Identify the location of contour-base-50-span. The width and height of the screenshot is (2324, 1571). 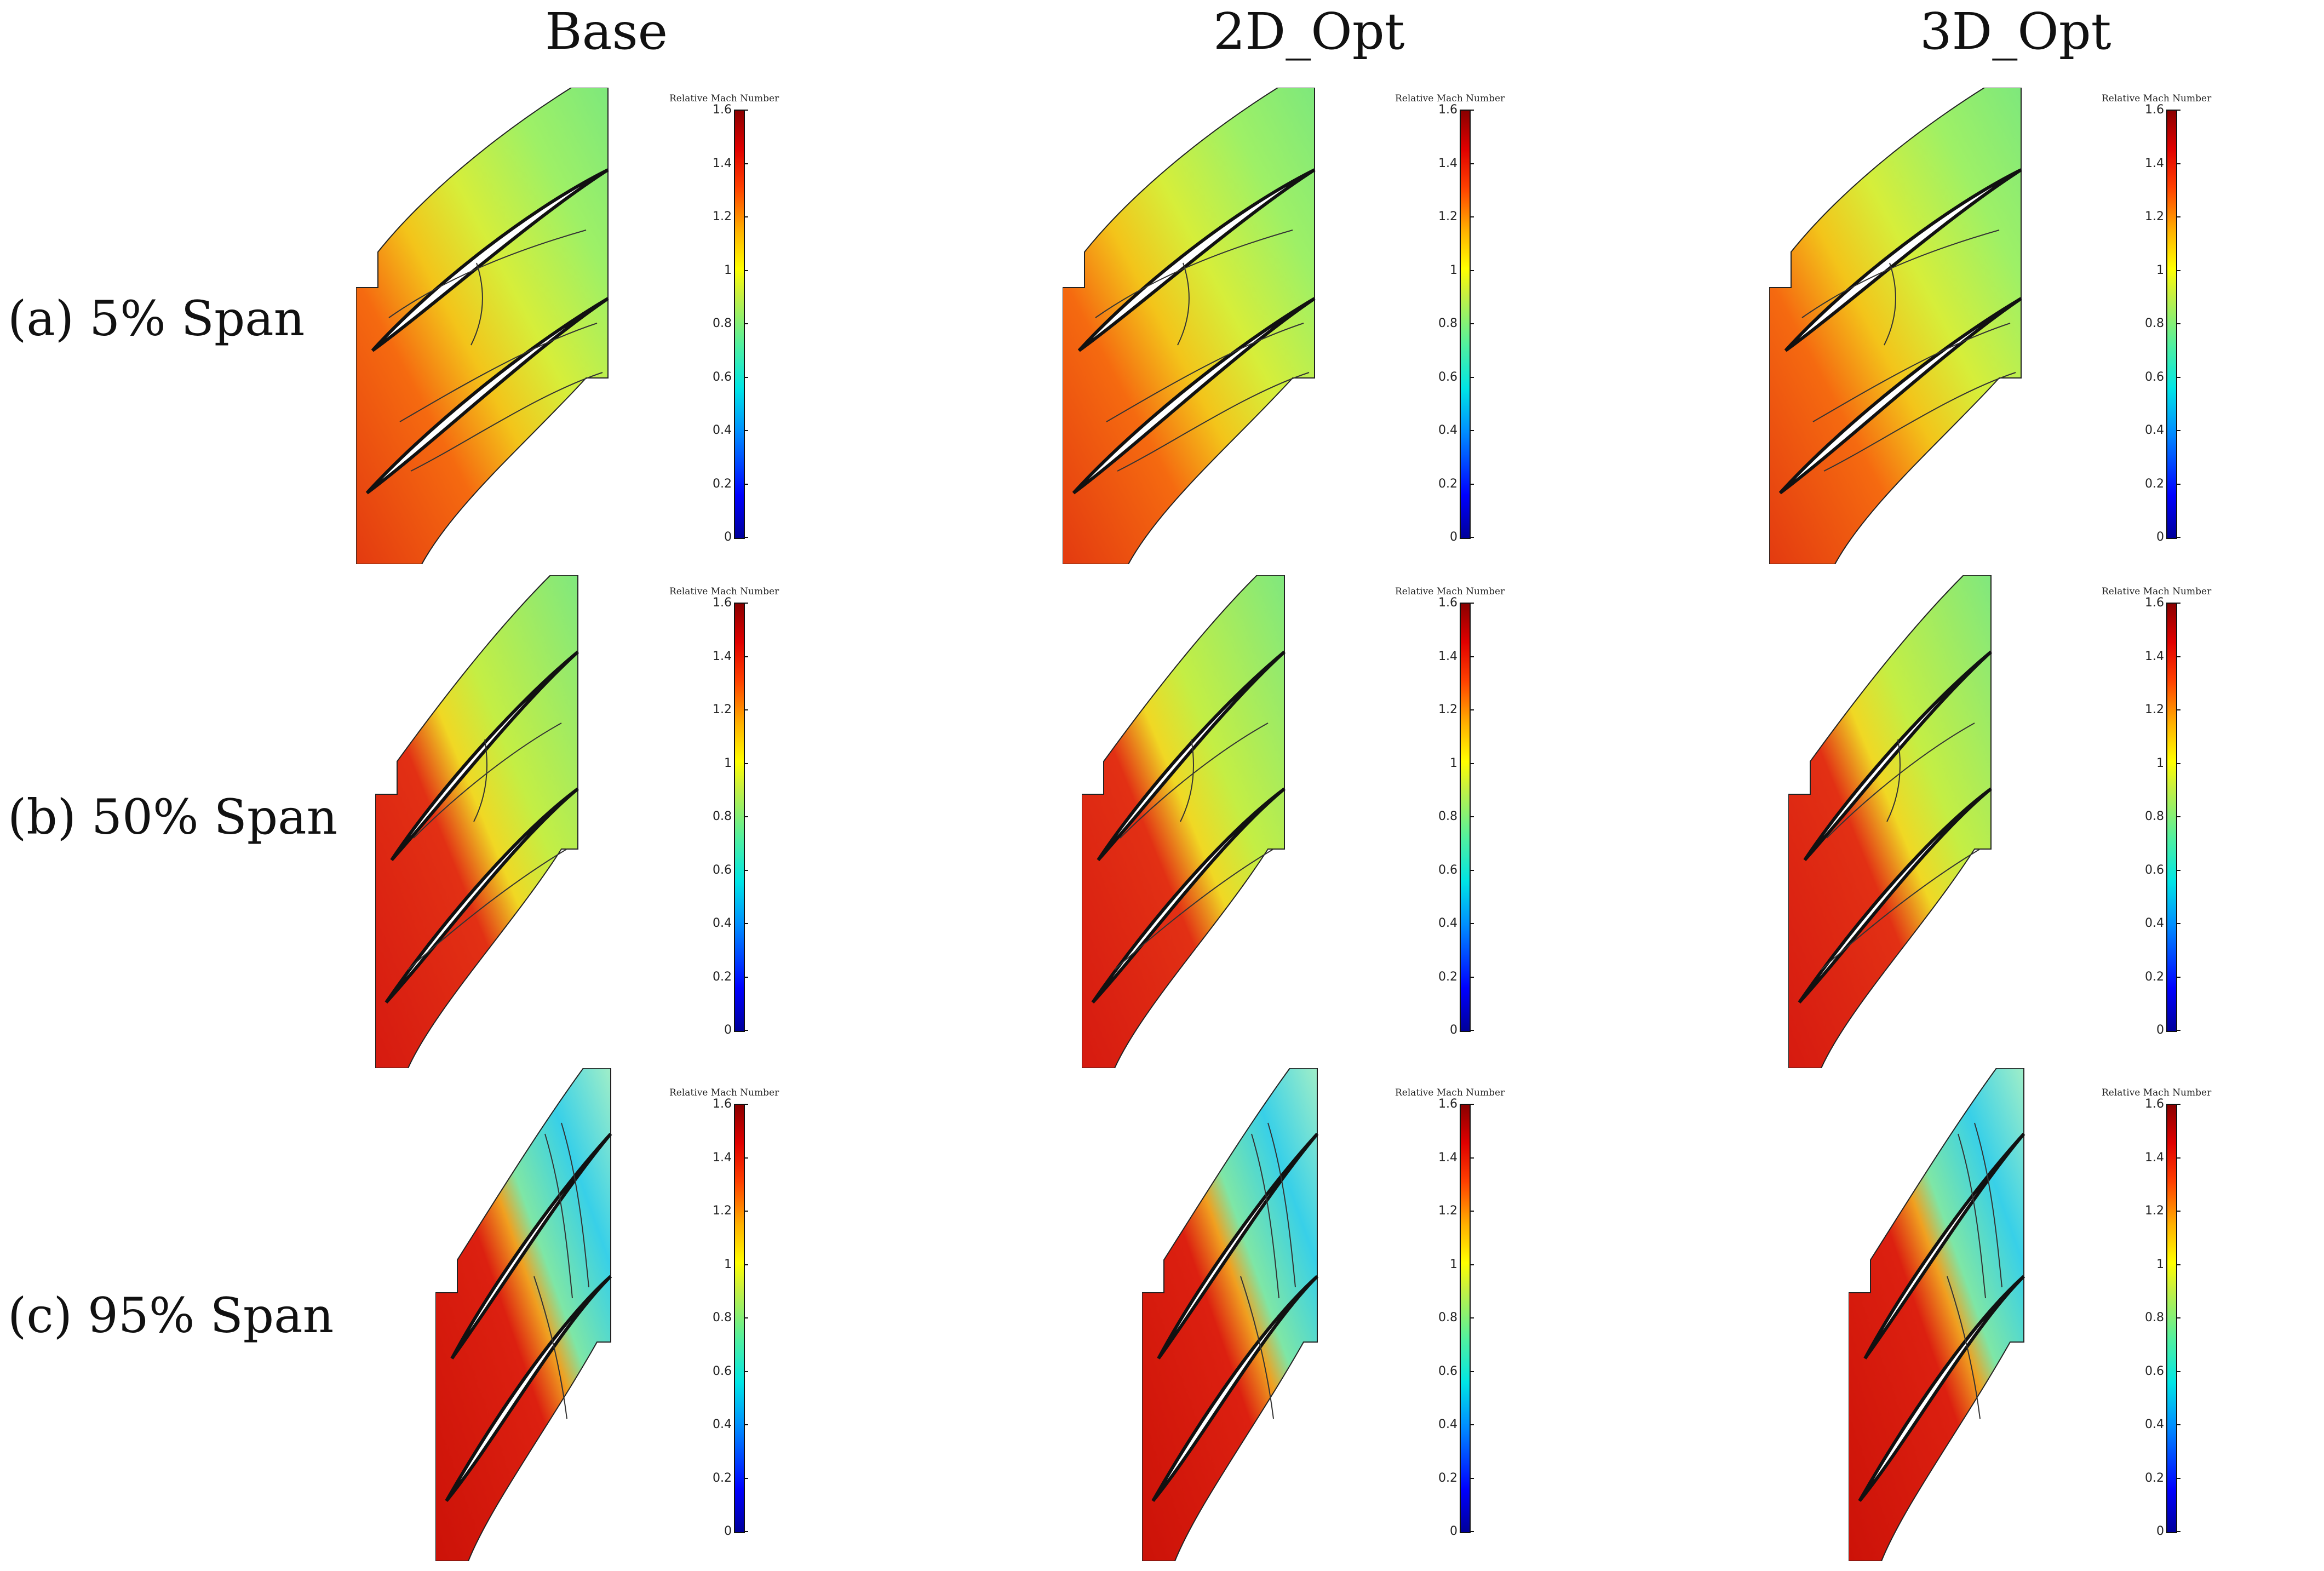
(477, 821).